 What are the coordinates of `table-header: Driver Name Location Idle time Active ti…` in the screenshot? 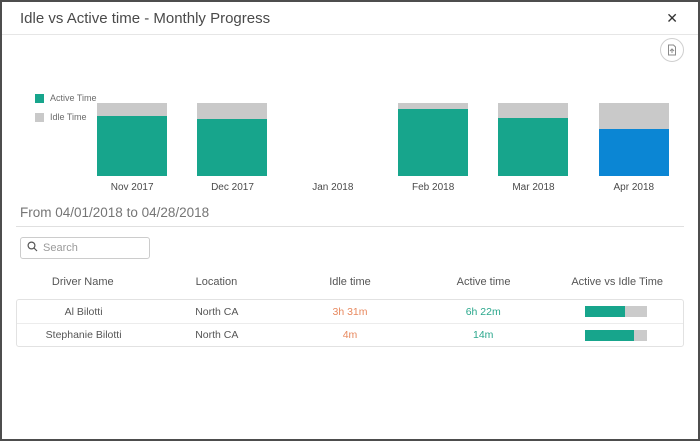 It's located at (350, 282).